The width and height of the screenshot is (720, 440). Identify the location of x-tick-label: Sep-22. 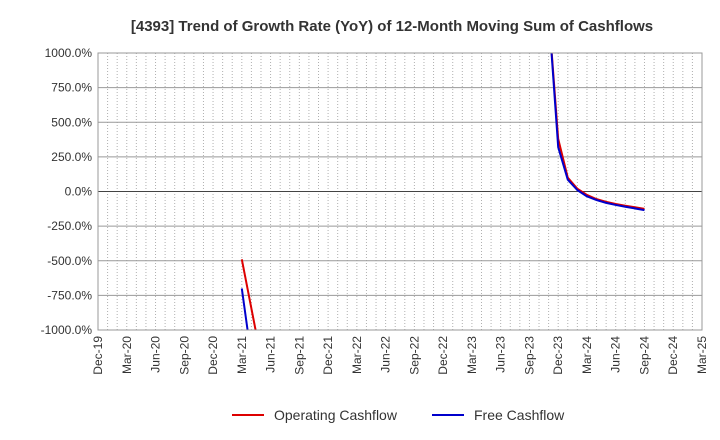
(414, 355).